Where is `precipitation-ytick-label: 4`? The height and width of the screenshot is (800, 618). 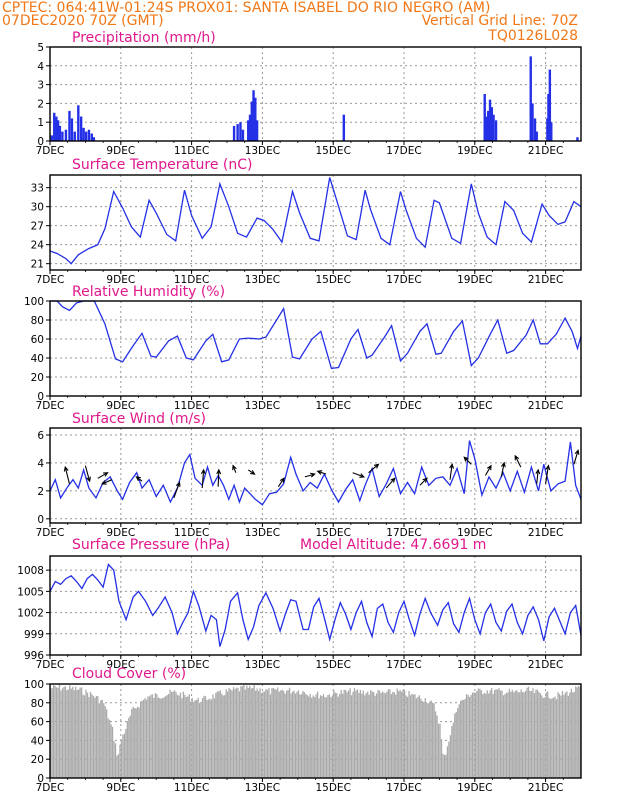 precipitation-ytick-label: 4 is located at coordinates (40, 67).